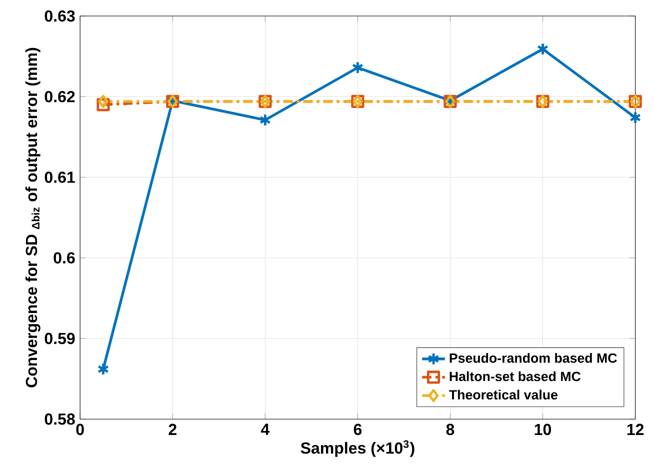 The width and height of the screenshot is (654, 475). Describe the element at coordinates (635, 429) in the screenshot. I see `x-tick-label: 12` at that location.